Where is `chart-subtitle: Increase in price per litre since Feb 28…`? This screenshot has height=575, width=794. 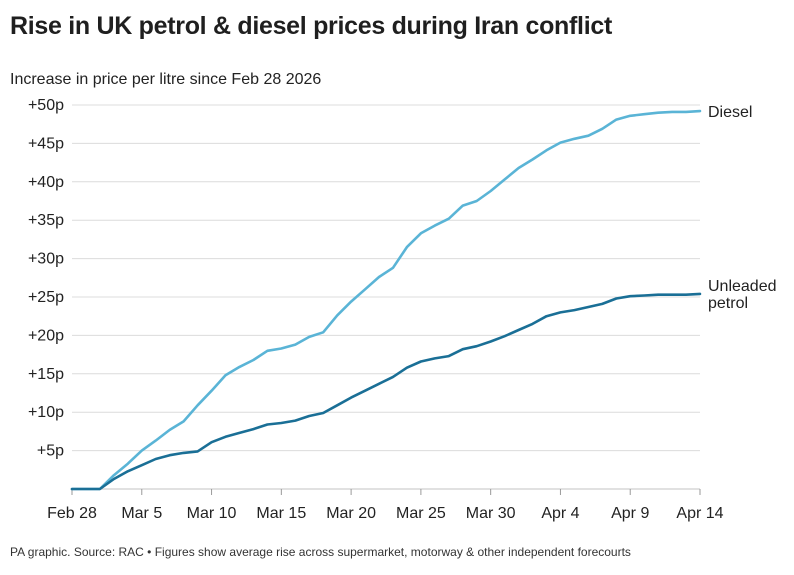
chart-subtitle: Increase in price per litre since Feb 28… is located at coordinates (166, 79).